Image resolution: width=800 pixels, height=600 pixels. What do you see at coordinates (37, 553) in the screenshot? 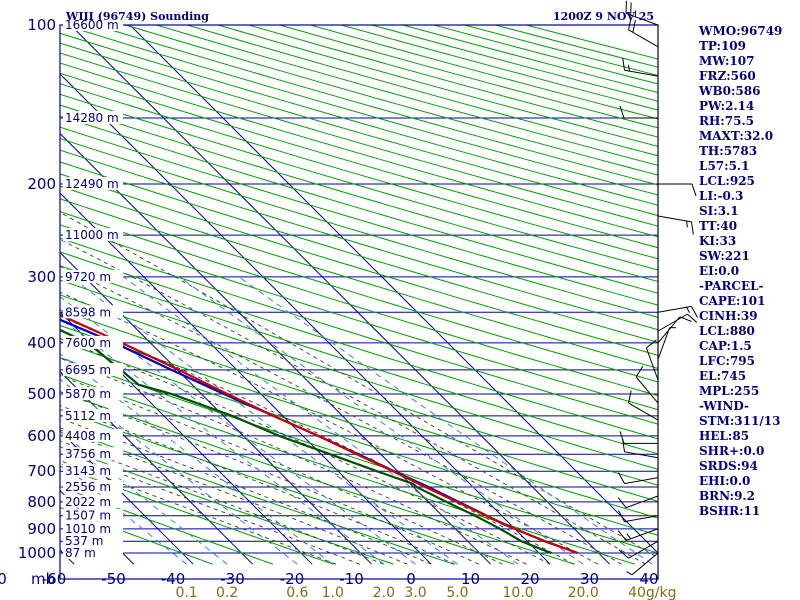
I see `pressure-label: 1000` at bounding box center [37, 553].